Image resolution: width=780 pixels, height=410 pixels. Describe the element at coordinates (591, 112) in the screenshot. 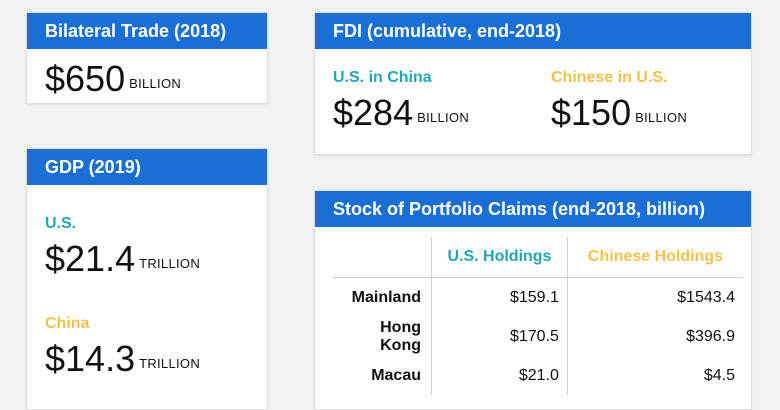

I see `fdi-cn-value: $150` at that location.